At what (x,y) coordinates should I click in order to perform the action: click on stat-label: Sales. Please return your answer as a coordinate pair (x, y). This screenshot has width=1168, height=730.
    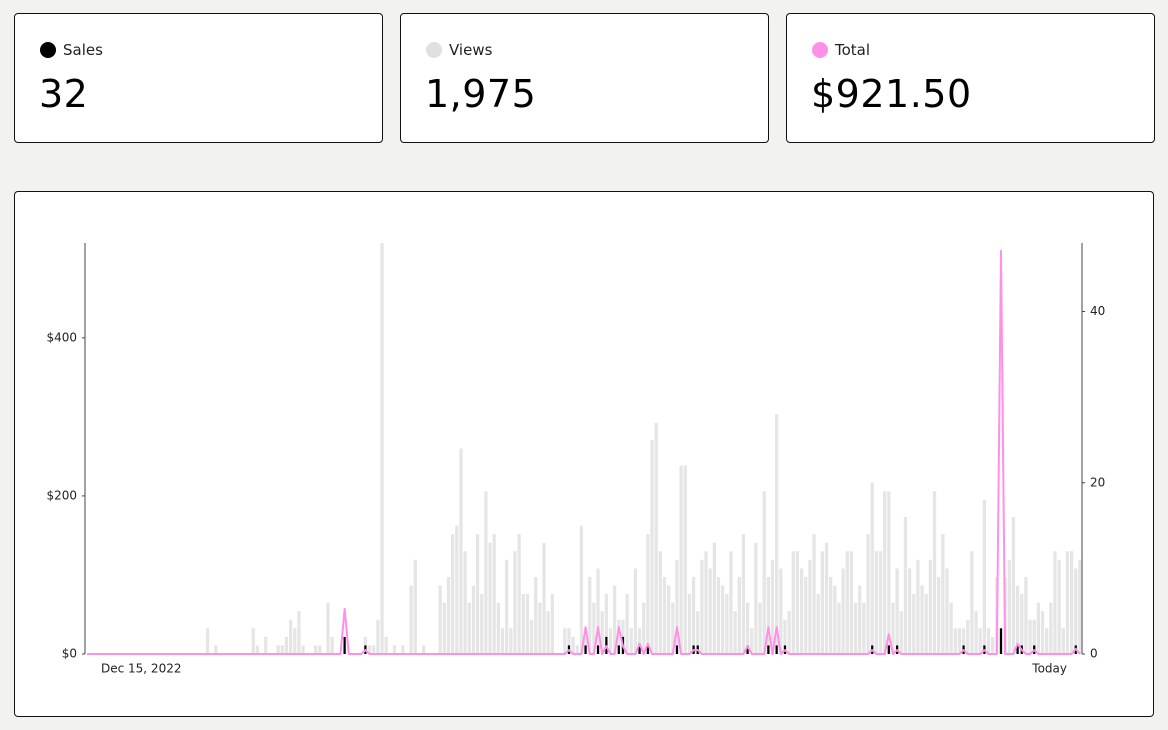
    Looking at the image, I should click on (83, 50).